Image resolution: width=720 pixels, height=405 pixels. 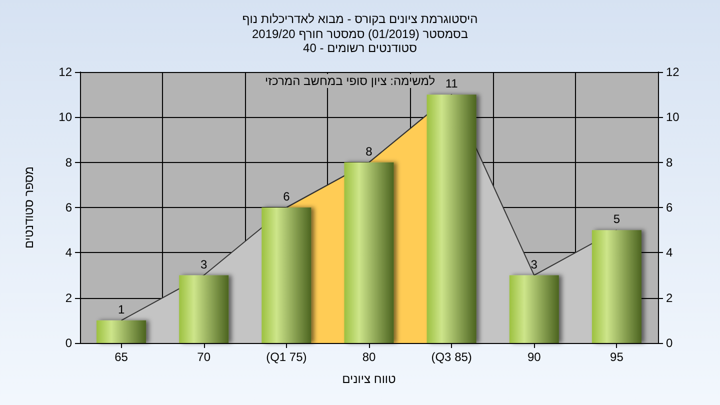 I want to click on y-tick-label: 4, so click(x=68, y=253).